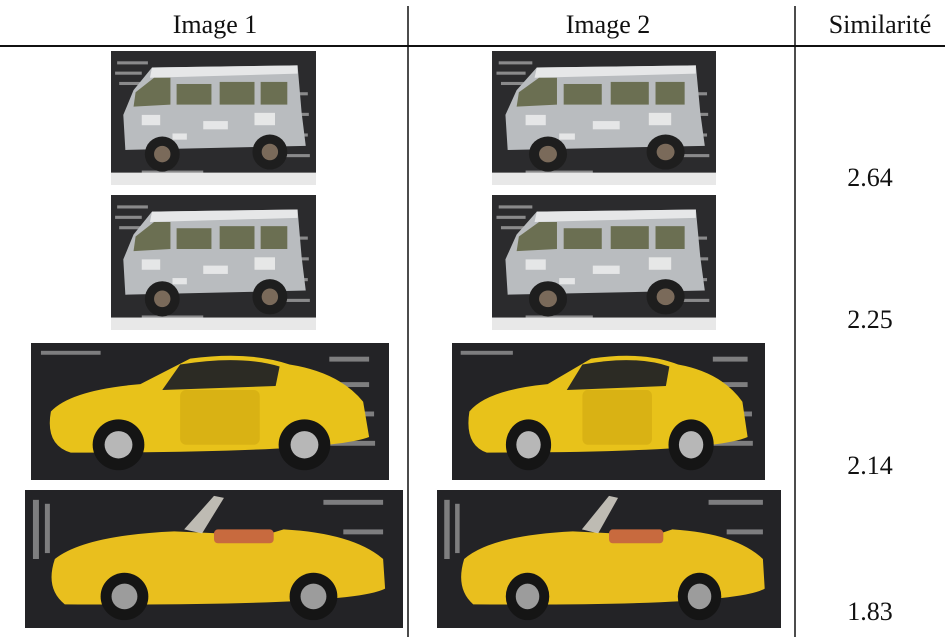 This screenshot has width=945, height=637. Describe the element at coordinates (870, 611) in the screenshot. I see `similarity: 1.83` at that location.